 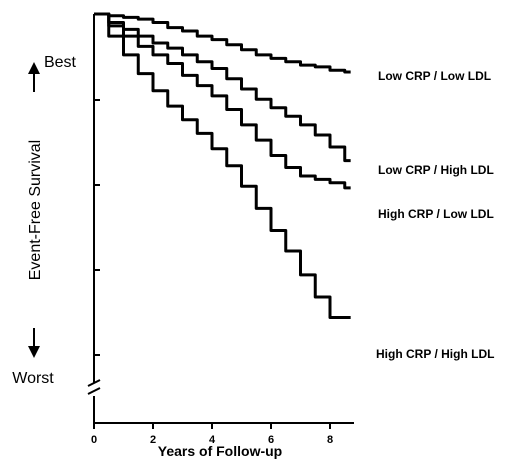 What do you see at coordinates (94, 440) in the screenshot?
I see `x-tick-label: 0` at bounding box center [94, 440].